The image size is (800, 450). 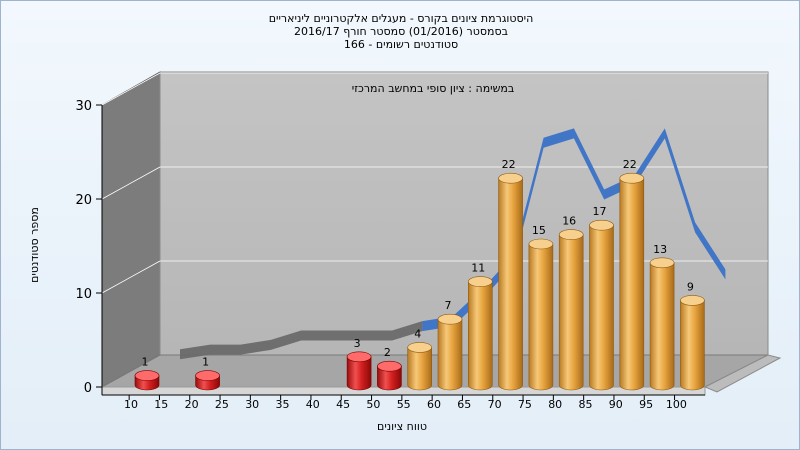 What do you see at coordinates (313, 404) in the screenshot?
I see `x-tick-label: 40` at bounding box center [313, 404].